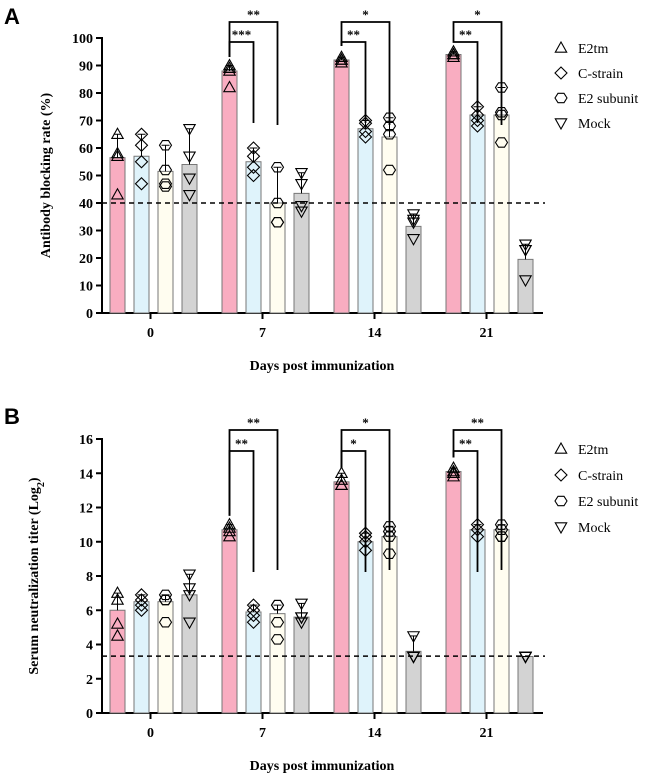 The height and width of the screenshot is (777, 663). What do you see at coordinates (12, 16) in the screenshot?
I see `panel-label: A` at bounding box center [12, 16].